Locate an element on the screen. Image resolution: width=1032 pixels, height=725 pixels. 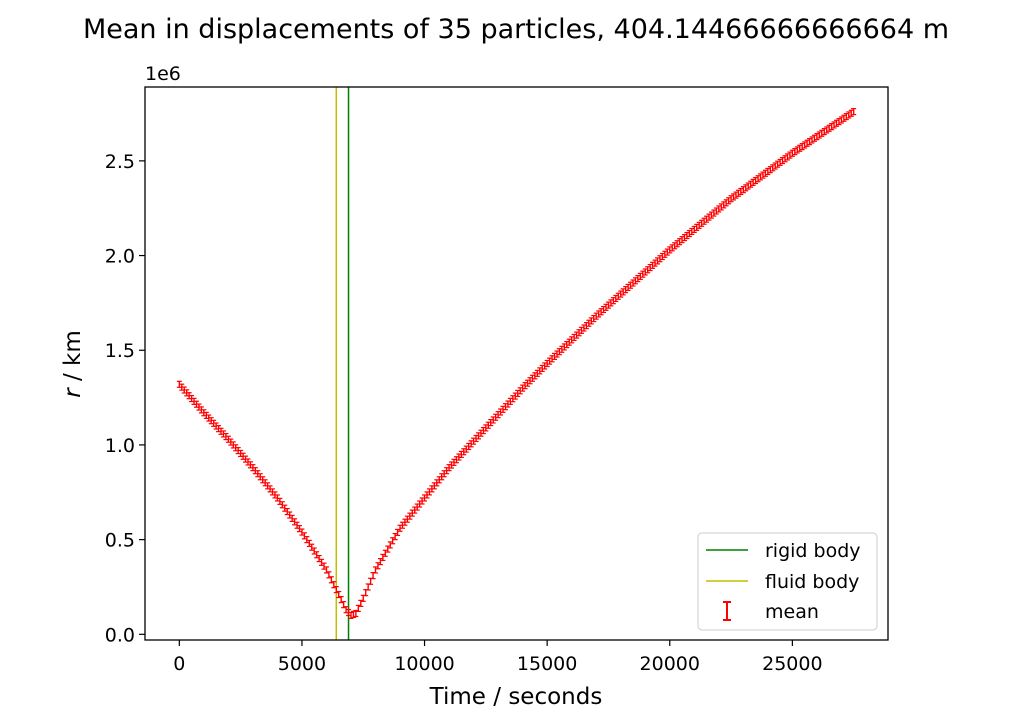
x-tick-label: 10000 is located at coordinates (424, 664).